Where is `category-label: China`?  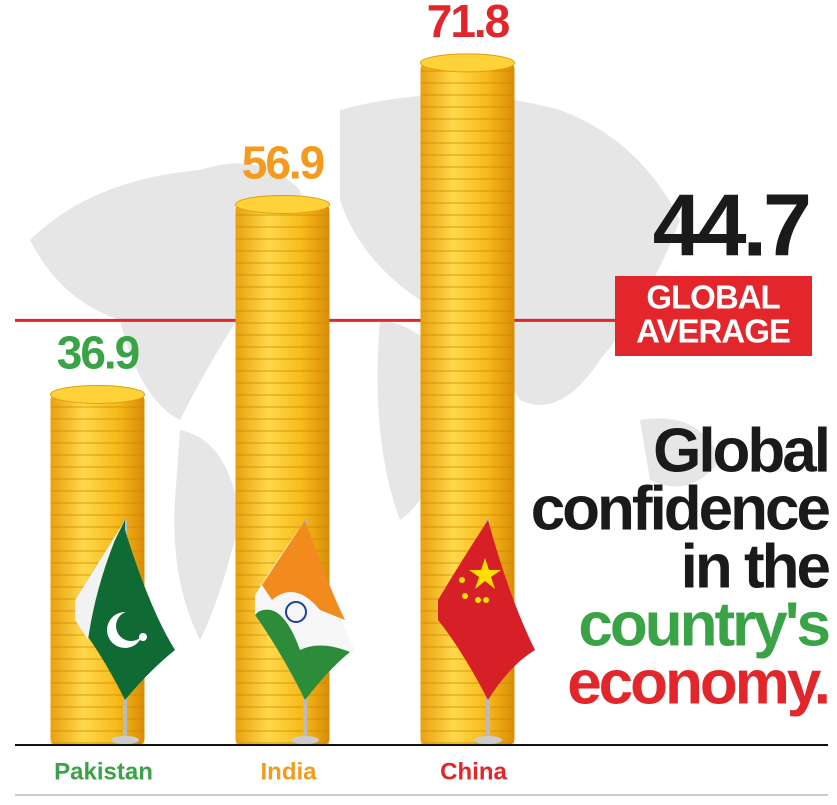 category-label: China is located at coordinates (473, 771).